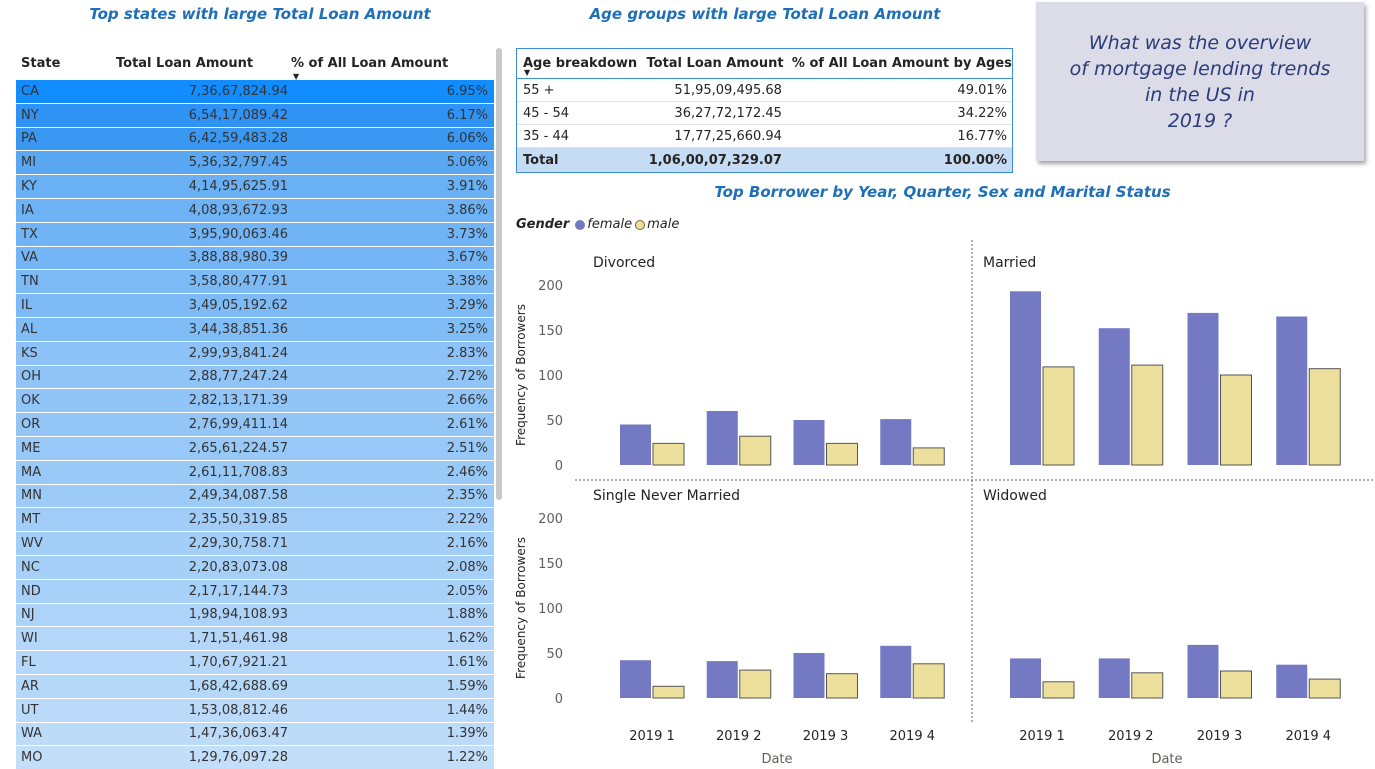 Image resolution: width=1375 pixels, height=769 pixels. I want to click on loan-amount-cell: 51,95,09,495.68, so click(728, 90).